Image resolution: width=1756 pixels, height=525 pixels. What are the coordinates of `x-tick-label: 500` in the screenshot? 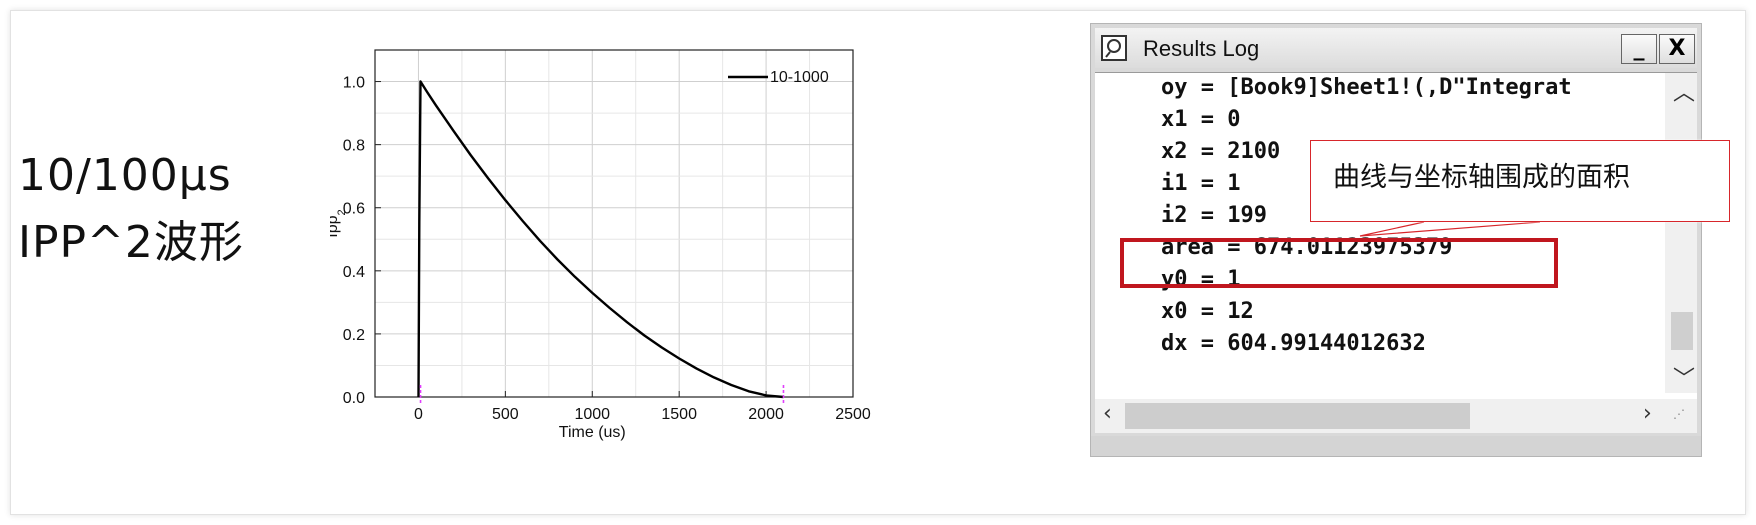 It's located at (505, 414).